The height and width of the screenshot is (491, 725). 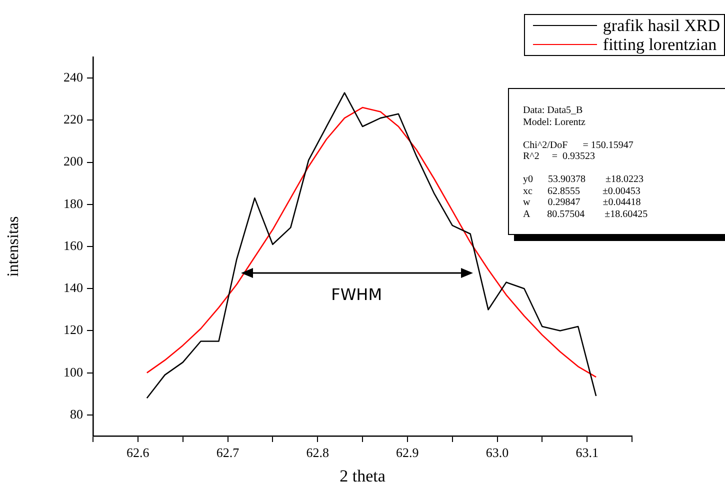 What do you see at coordinates (356, 294) in the screenshot?
I see `annotation: FWHM` at bounding box center [356, 294].